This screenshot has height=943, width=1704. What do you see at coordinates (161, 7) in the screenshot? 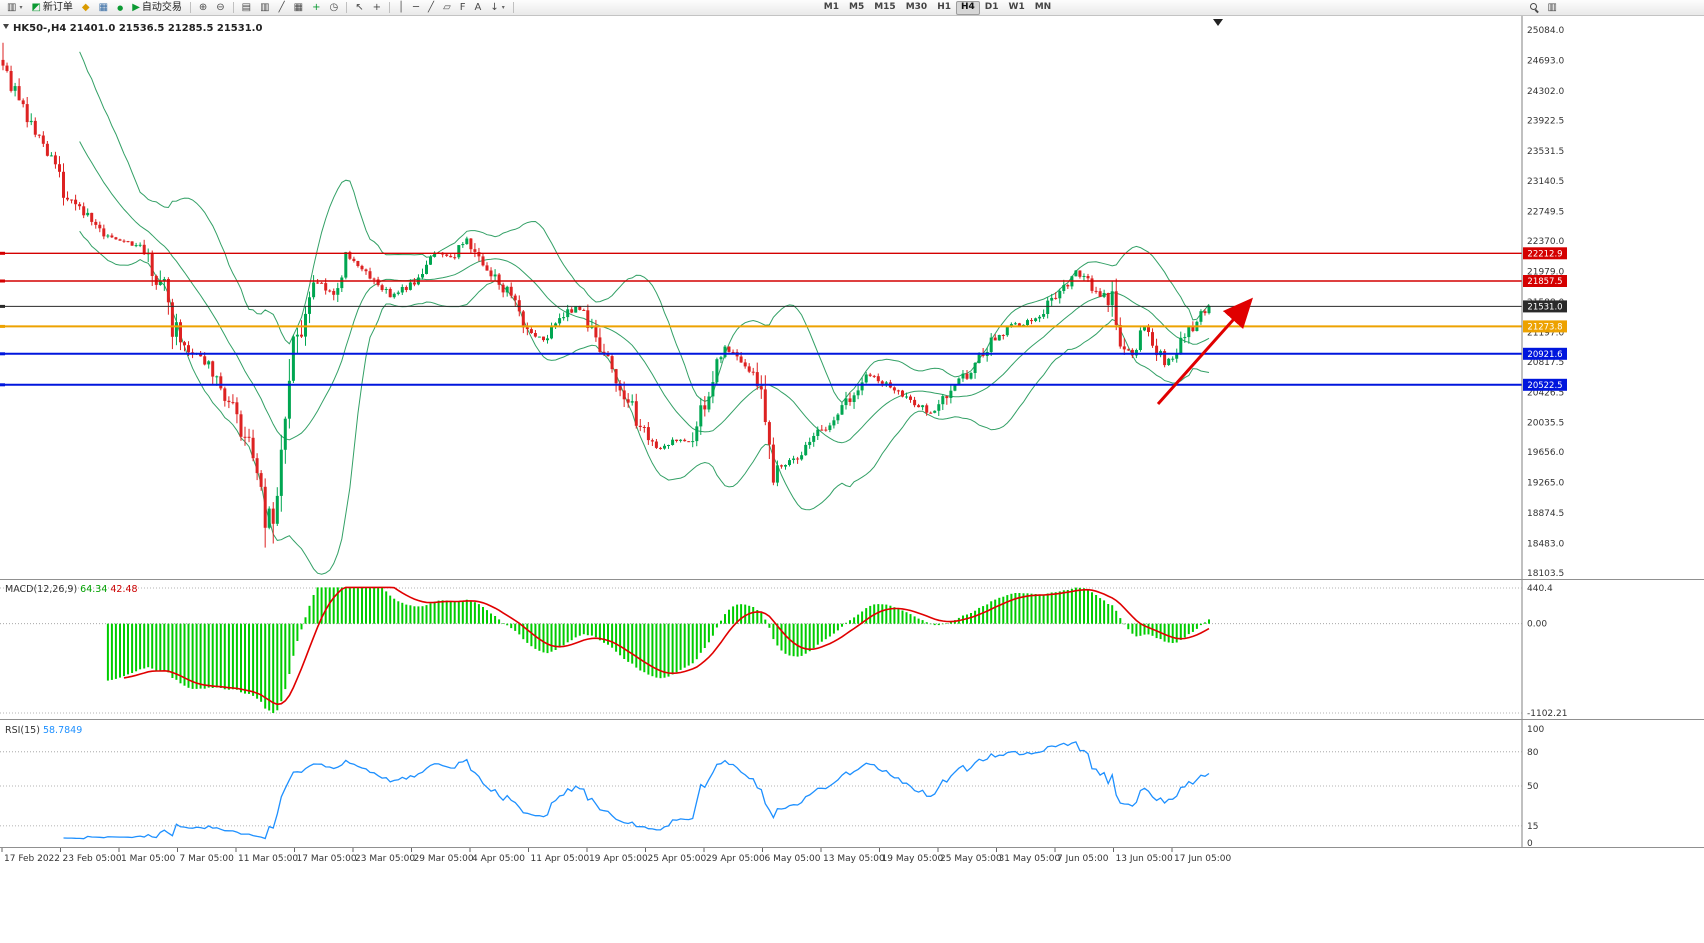
I see `autotrading-label: 自动交易` at bounding box center [161, 7].